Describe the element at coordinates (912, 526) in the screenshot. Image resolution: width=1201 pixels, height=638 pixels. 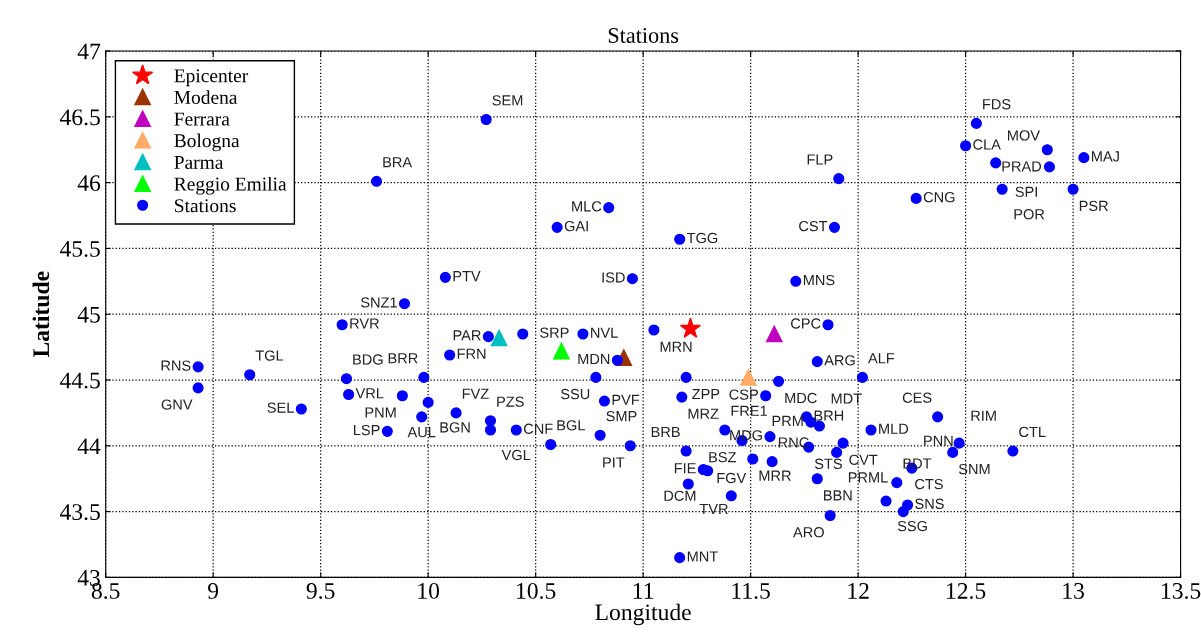
I see `data-label: SSG` at that location.